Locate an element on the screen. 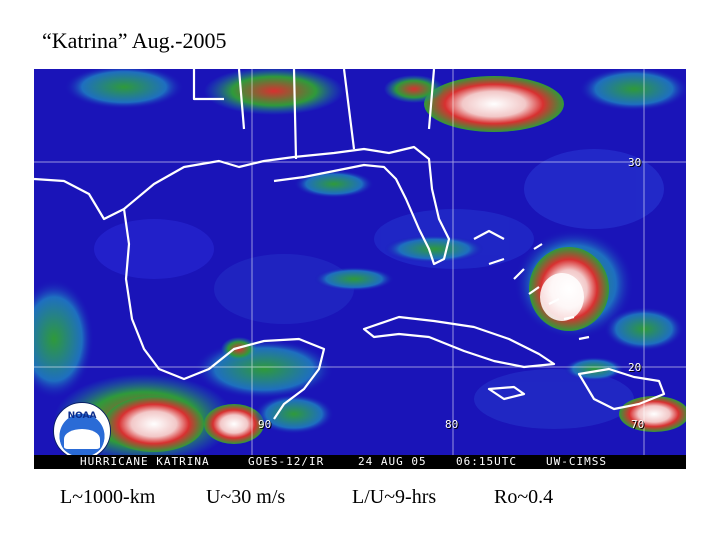 Image resolution: width=720 pixels, height=540 pixels. seagull-icon is located at coordinates (82, 439).